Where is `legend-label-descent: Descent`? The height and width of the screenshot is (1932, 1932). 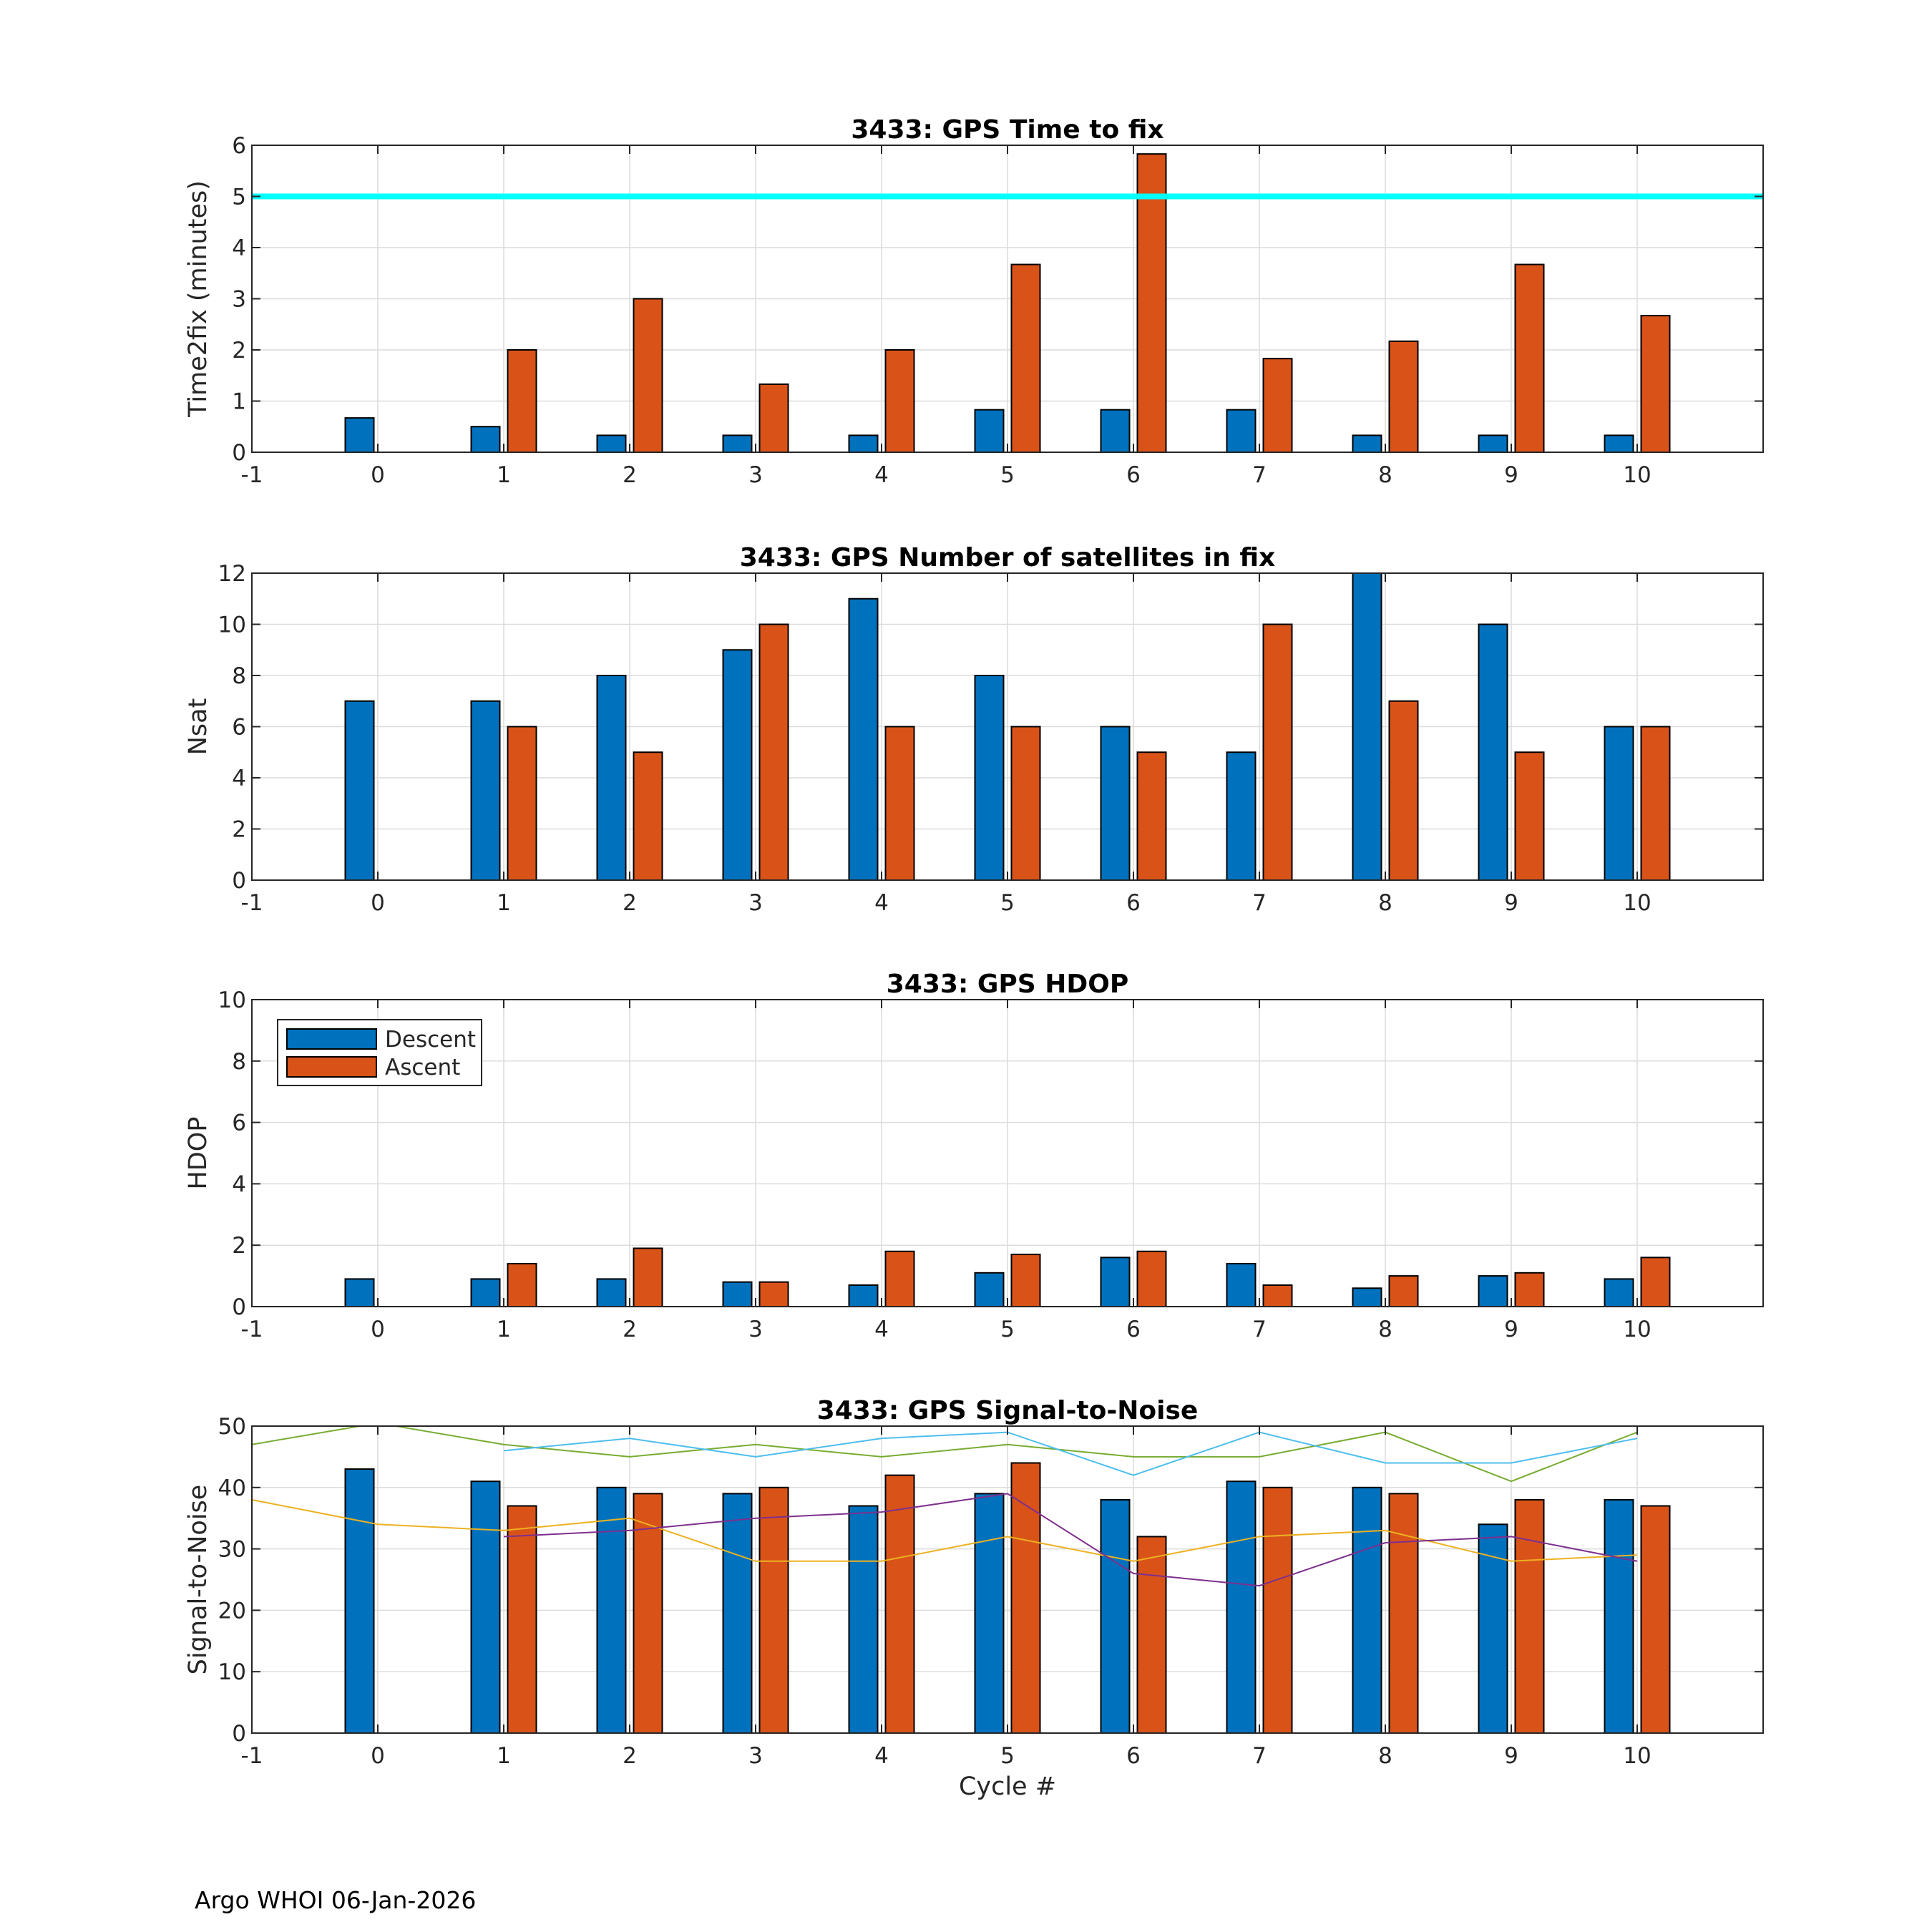 legend-label-descent: Descent is located at coordinates (430, 1040).